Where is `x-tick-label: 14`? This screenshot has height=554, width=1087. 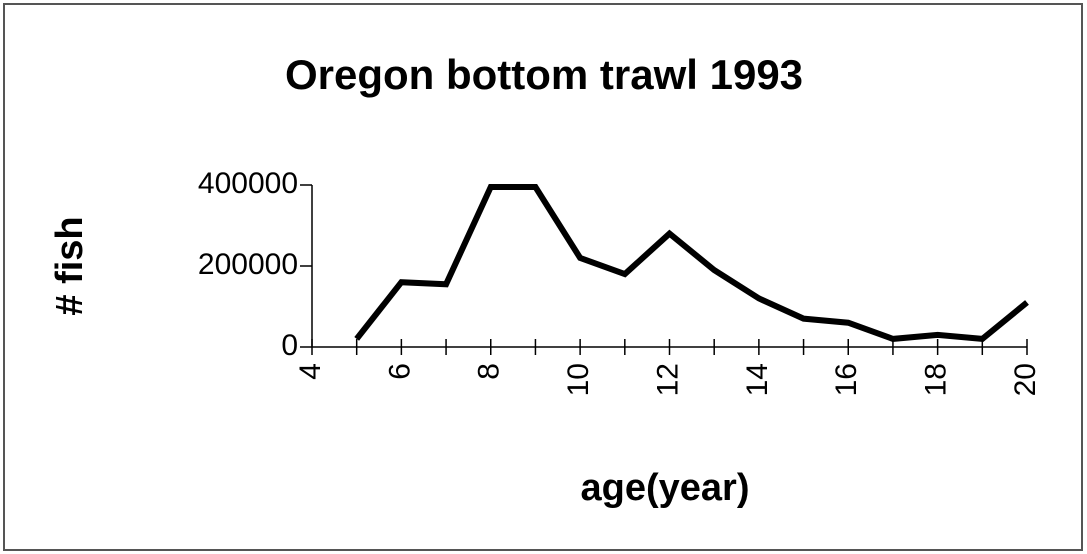 x-tick-label: 14 is located at coordinates (757, 379).